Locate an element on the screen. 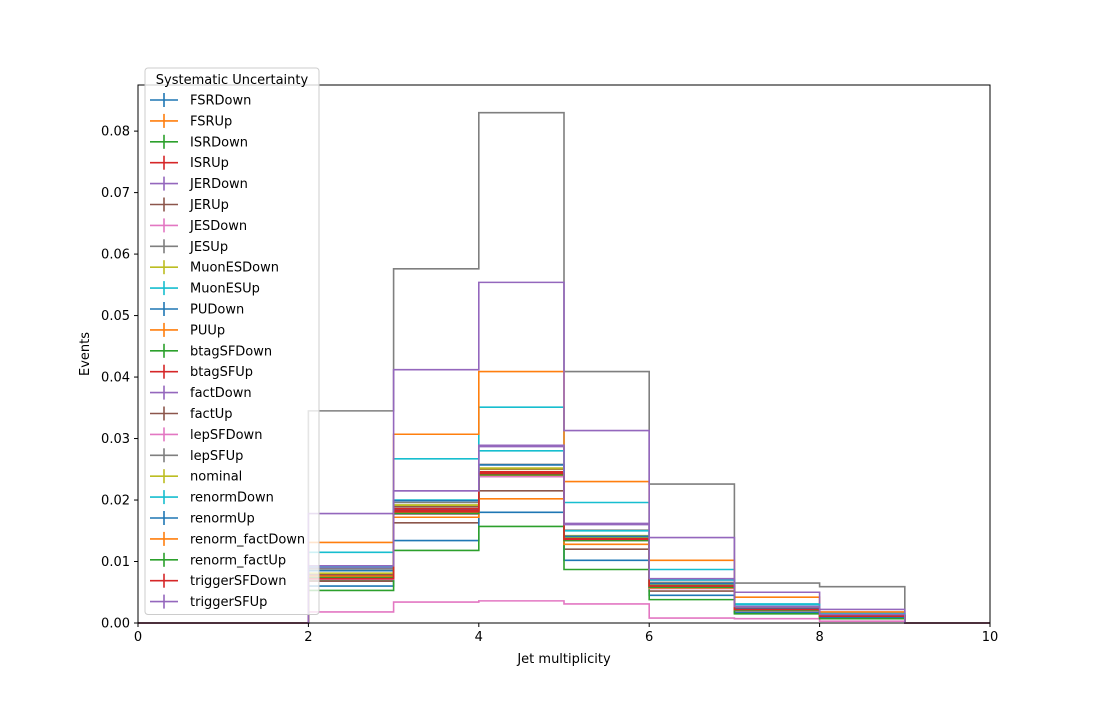 This screenshot has width=1100, height=704. legend-item-FSRUp: FSRUp is located at coordinates (191, 121).